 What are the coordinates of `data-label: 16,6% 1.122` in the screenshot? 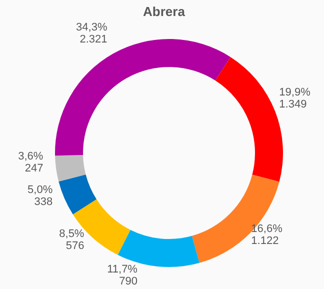 It's located at (267, 234).